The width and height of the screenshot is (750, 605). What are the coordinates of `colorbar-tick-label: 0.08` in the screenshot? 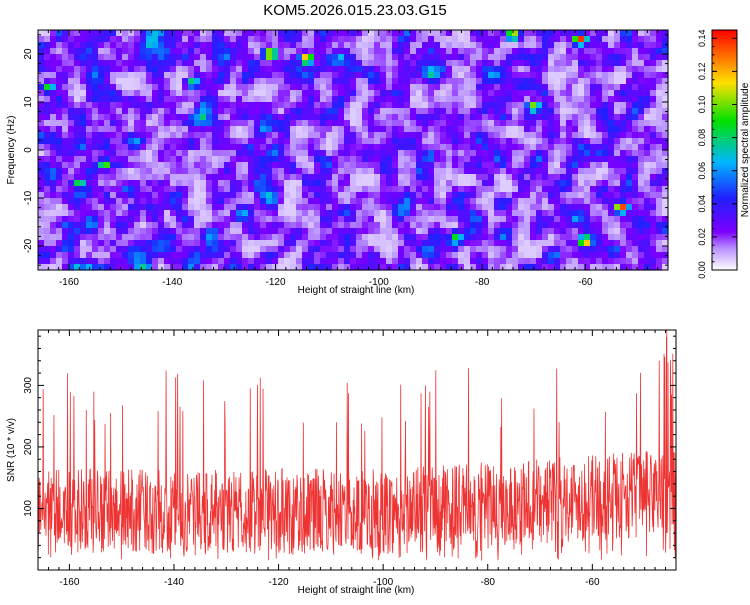 It's located at (702, 138).